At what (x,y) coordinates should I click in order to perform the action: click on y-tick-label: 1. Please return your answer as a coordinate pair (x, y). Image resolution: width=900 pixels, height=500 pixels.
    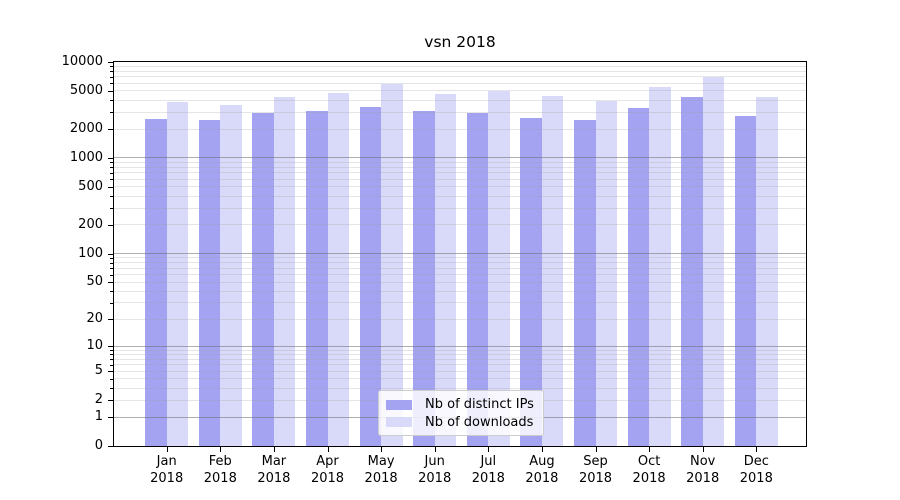
    Looking at the image, I should click on (98, 417).